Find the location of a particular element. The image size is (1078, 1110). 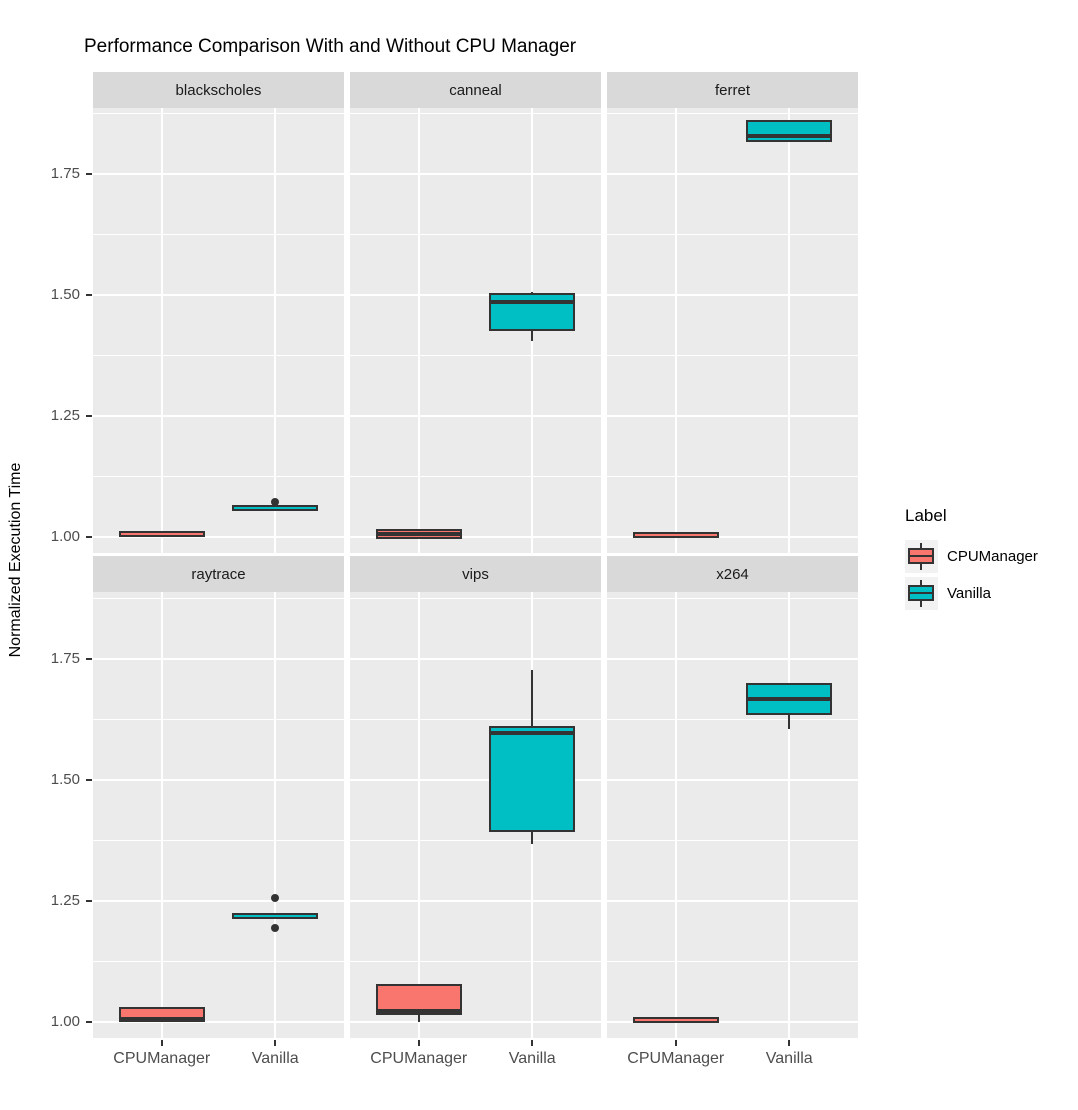

legend-item-label: CPUManager is located at coordinates (992, 556).